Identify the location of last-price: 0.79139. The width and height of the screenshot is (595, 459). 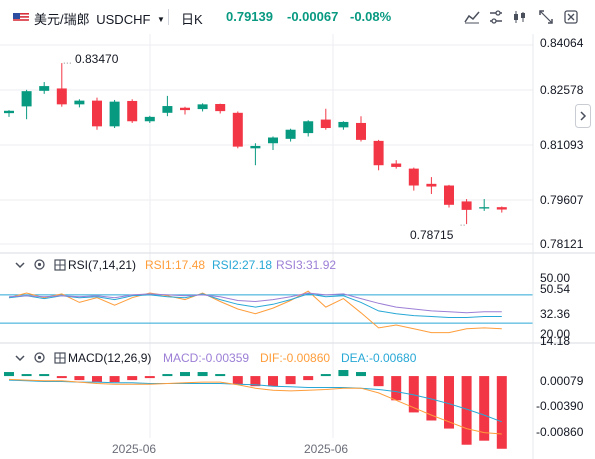
(249, 16).